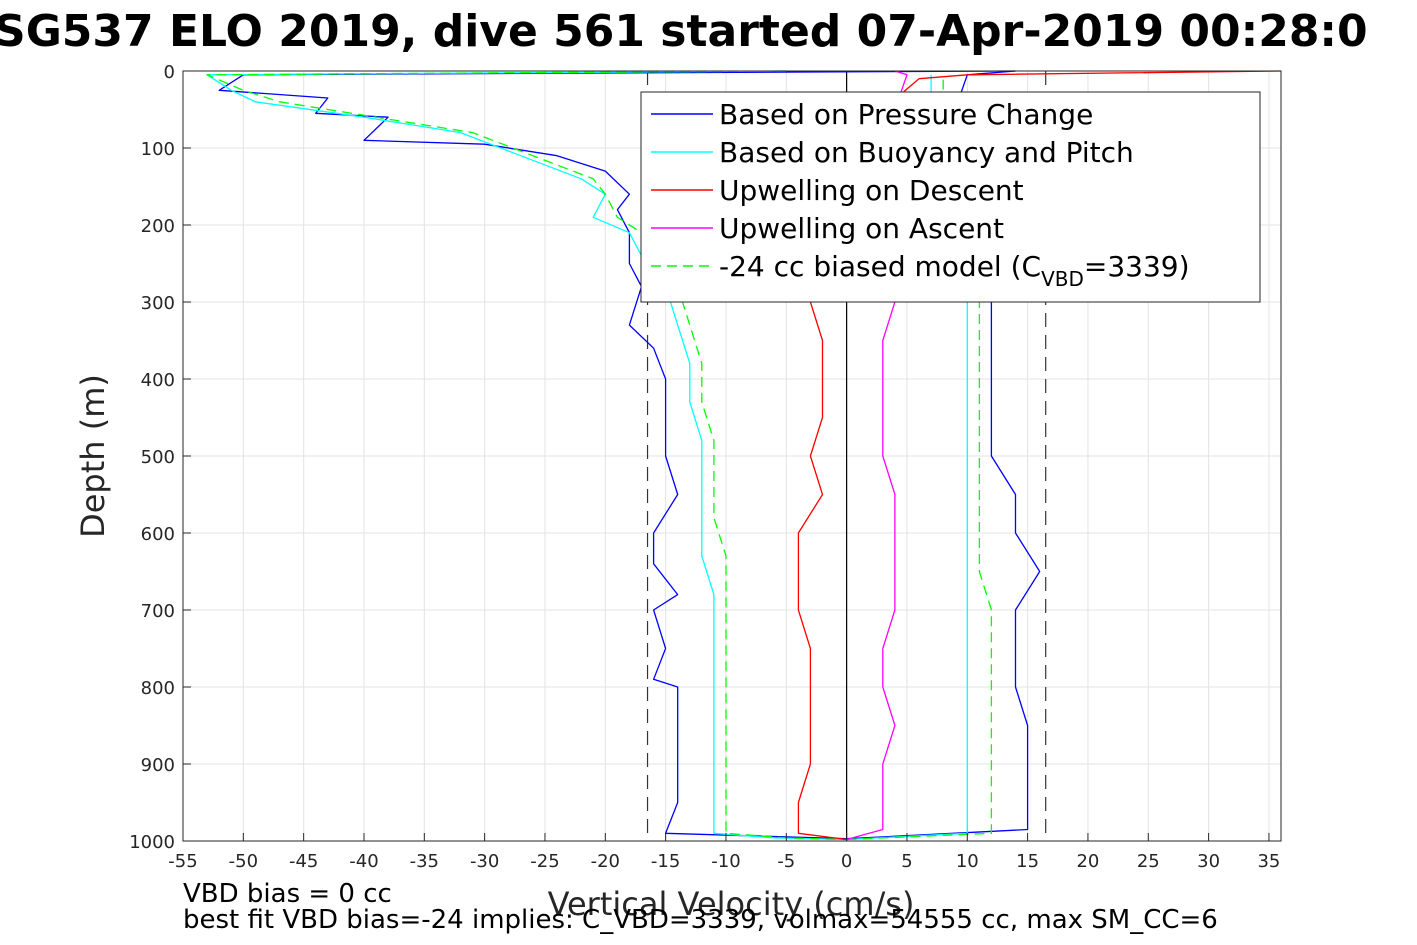 The height and width of the screenshot is (945, 1417). Describe the element at coordinates (906, 114) in the screenshot. I see `legend-label: Based on Pressure Change` at that location.